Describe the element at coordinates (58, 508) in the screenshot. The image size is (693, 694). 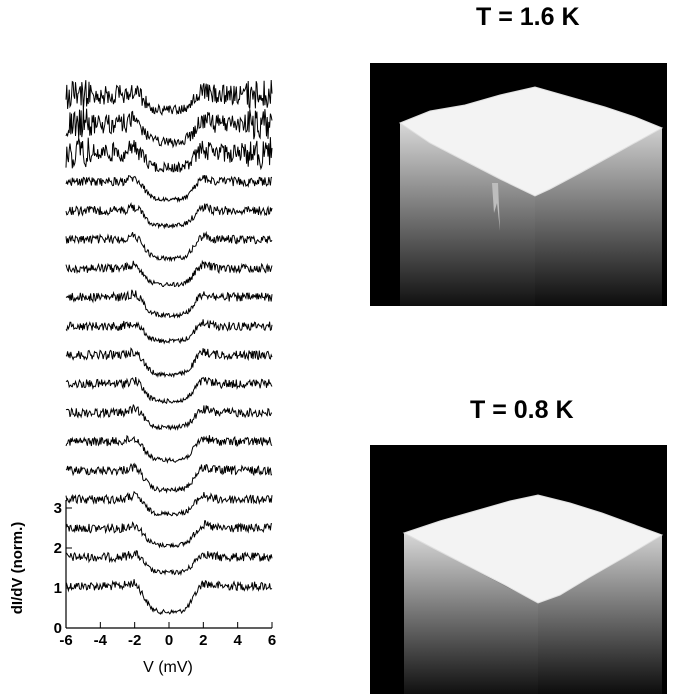
I see `y-tick-label: 3` at that location.